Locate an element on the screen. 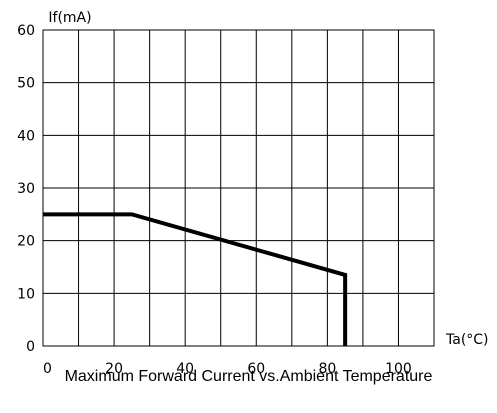 The height and width of the screenshot is (413, 497). y-tick-label: 60 is located at coordinates (26, 31).